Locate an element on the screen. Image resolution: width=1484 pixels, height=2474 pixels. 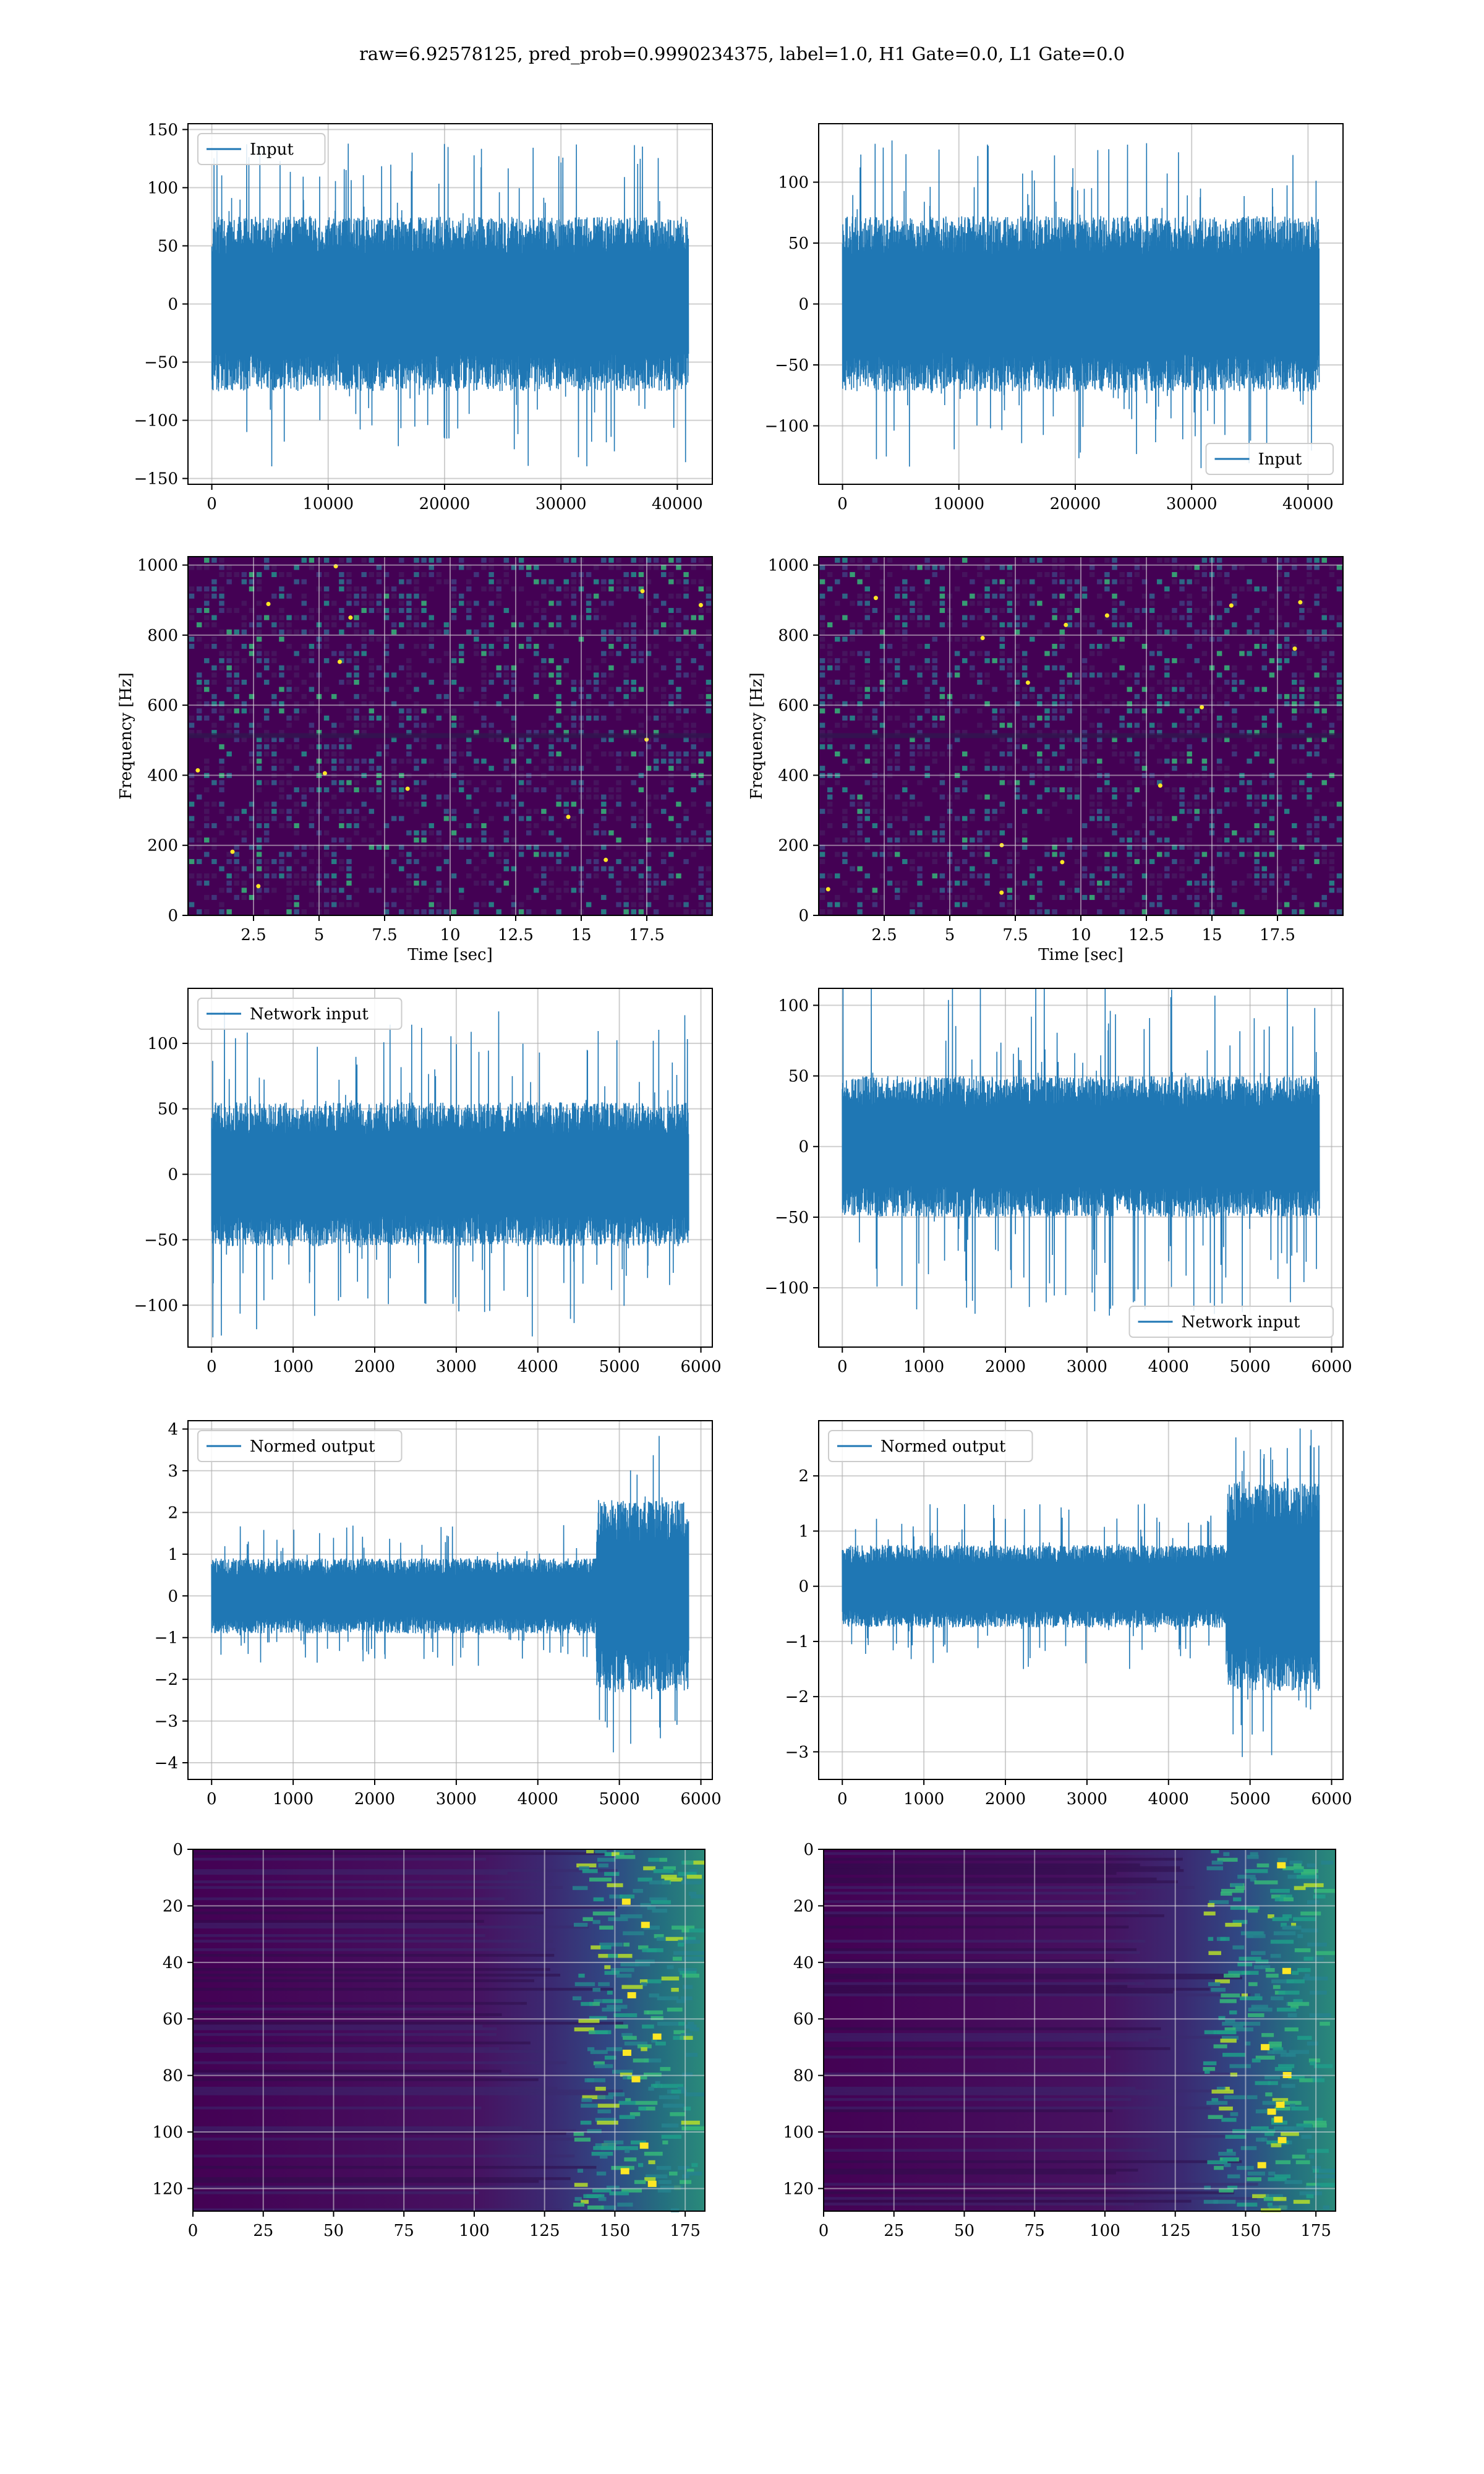
x-tick-label: 30000 is located at coordinates (561, 504).